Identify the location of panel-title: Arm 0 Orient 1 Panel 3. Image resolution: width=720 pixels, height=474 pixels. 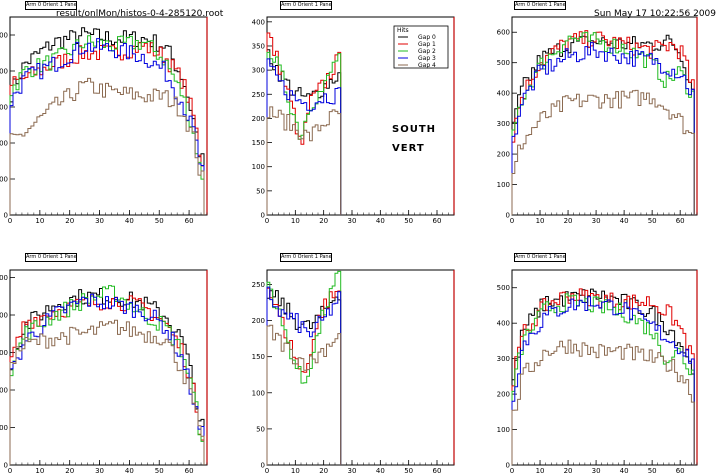
(540, 257).